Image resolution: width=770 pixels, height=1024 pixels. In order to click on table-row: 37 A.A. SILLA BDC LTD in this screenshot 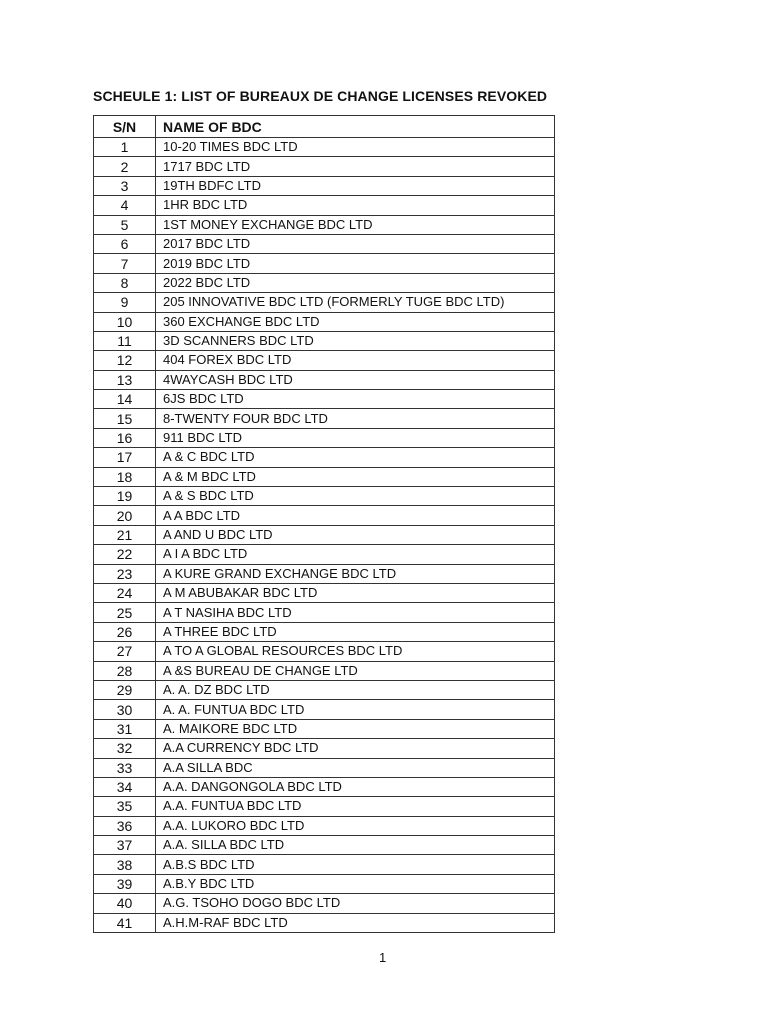, I will do `click(324, 845)`.